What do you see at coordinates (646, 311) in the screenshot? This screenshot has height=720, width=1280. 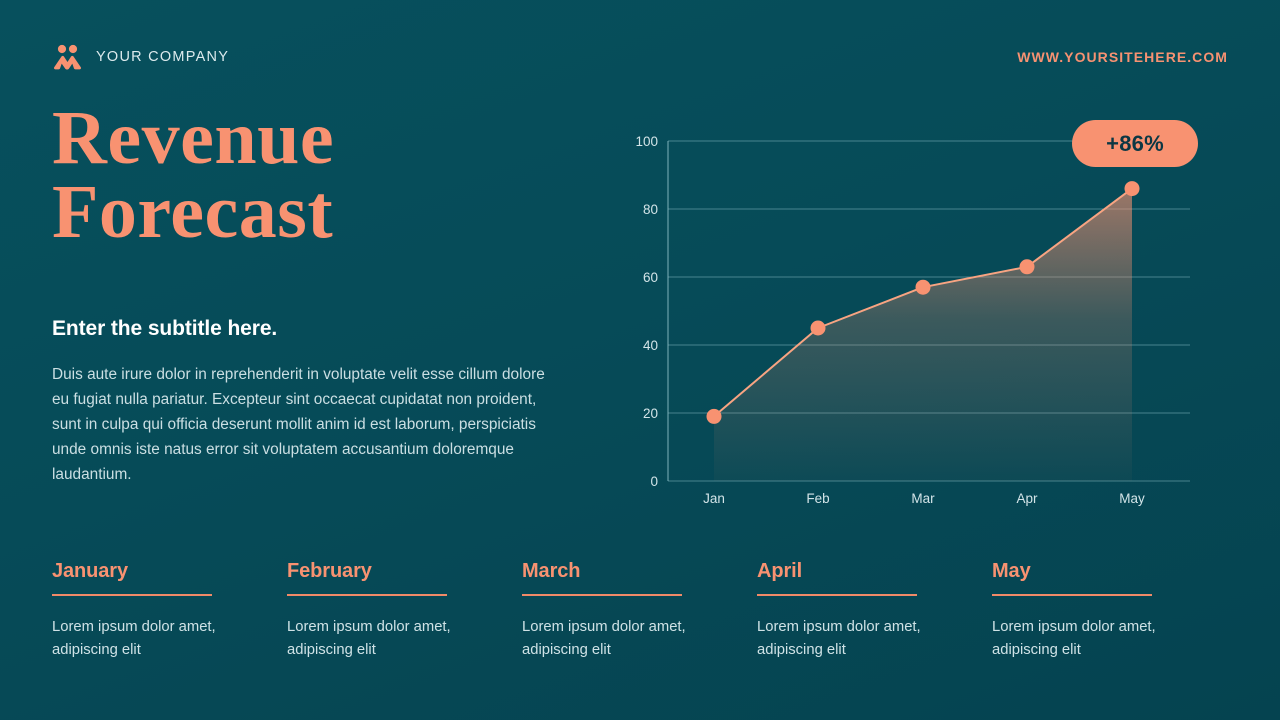 I see `y-axis-tick-labels: 100 80 60 40 20 0` at bounding box center [646, 311].